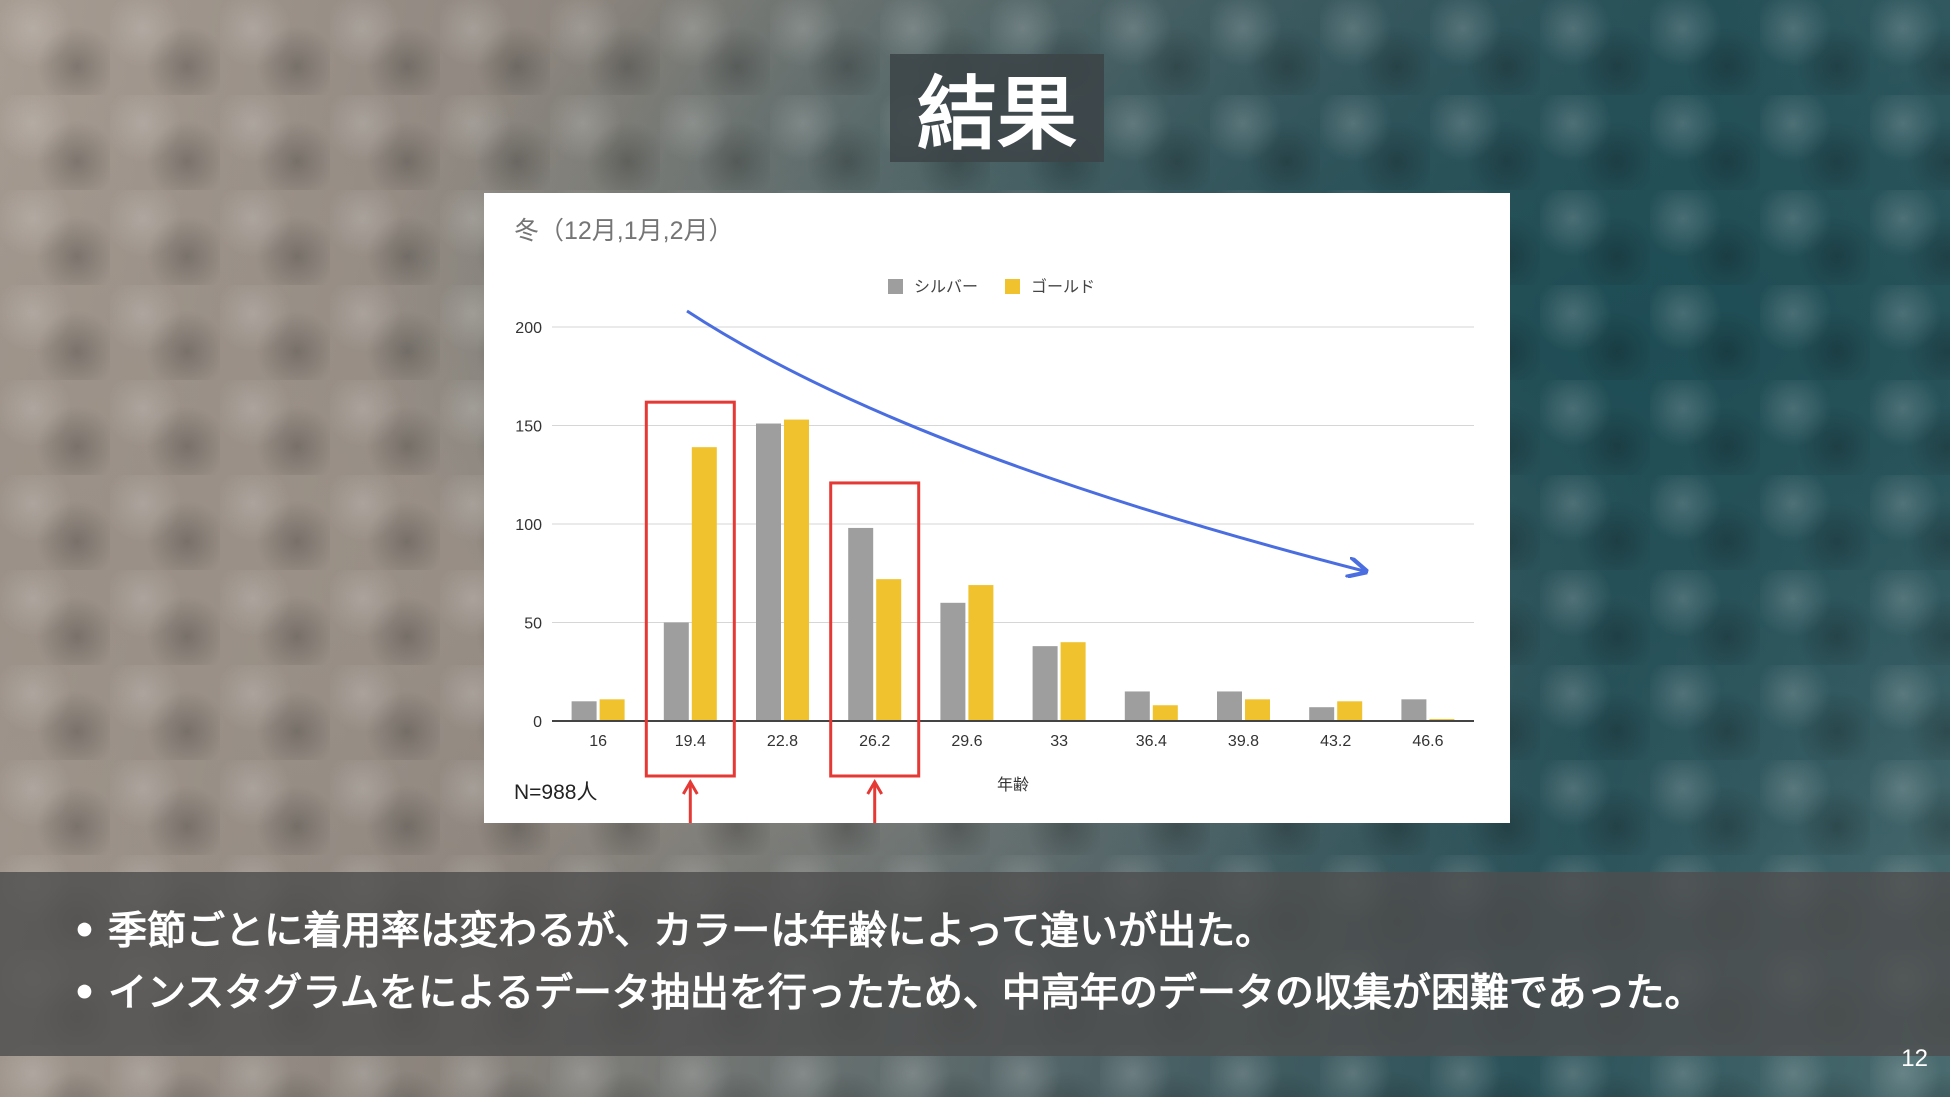 The image size is (1950, 1097). I want to click on y-tick-labels: 0 50 100 150 200, so click(528, 525).